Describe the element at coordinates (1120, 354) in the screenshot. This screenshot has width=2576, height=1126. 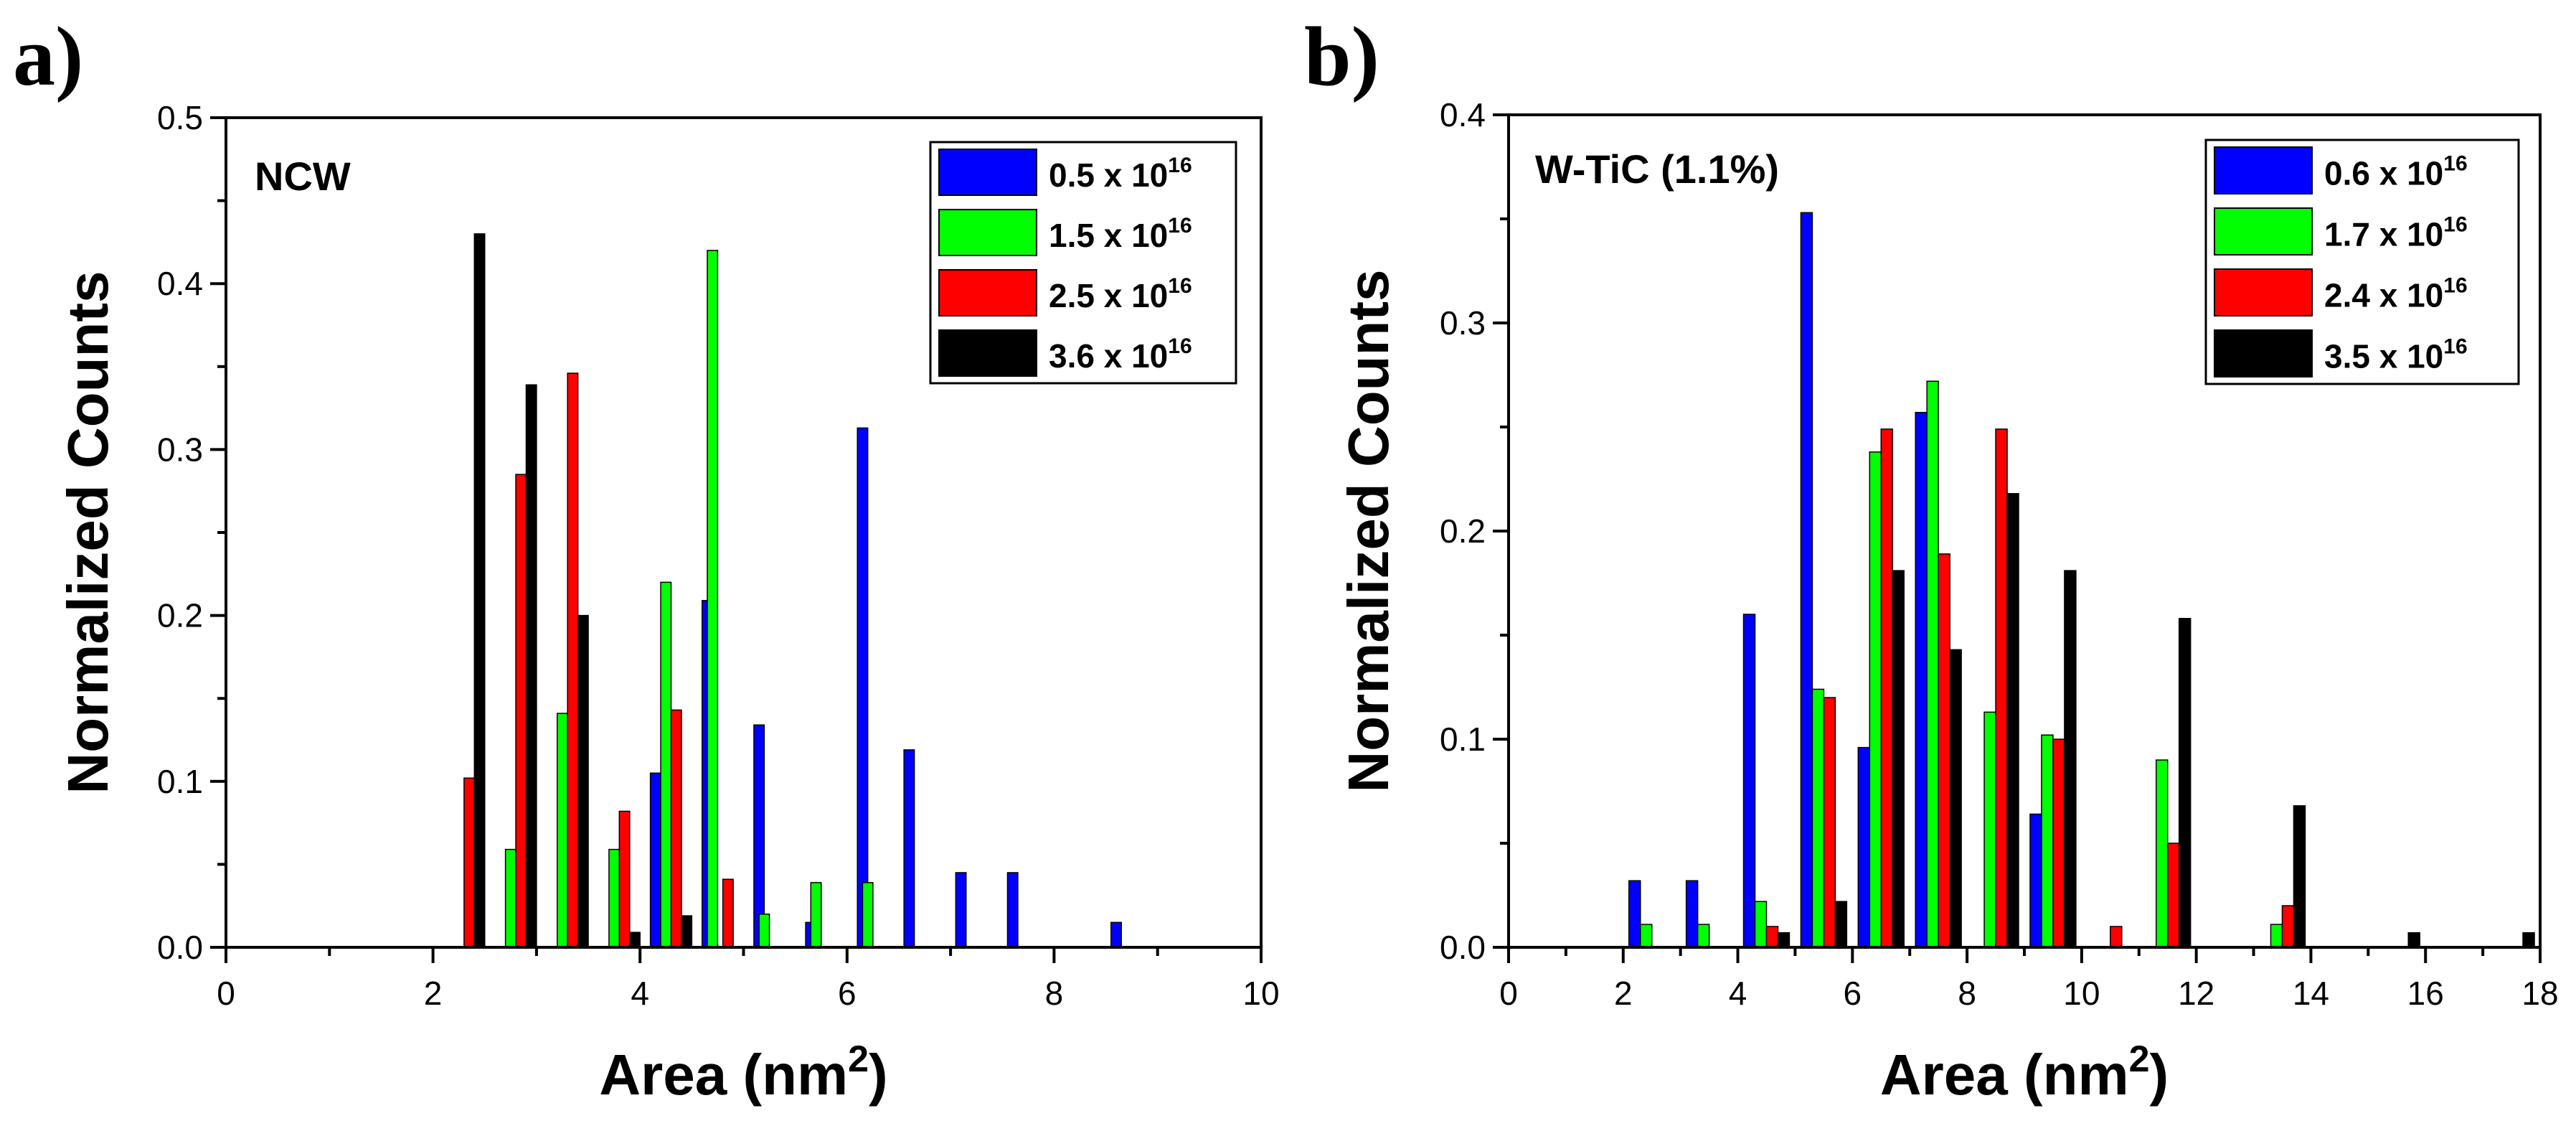
I see `legend-label: 3.6 x 10¹⁶` at that location.